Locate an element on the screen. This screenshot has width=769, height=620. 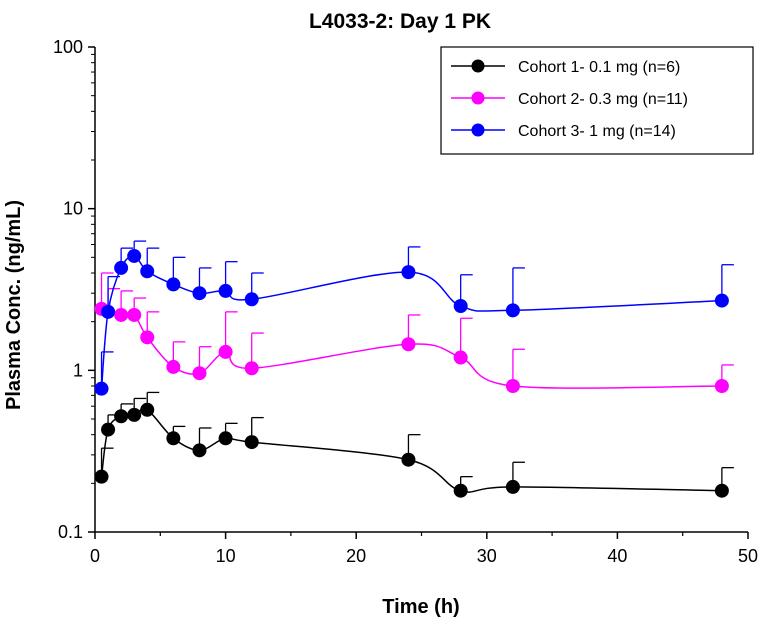
x-axis-label: Time (h) is located at coordinates (420, 607).